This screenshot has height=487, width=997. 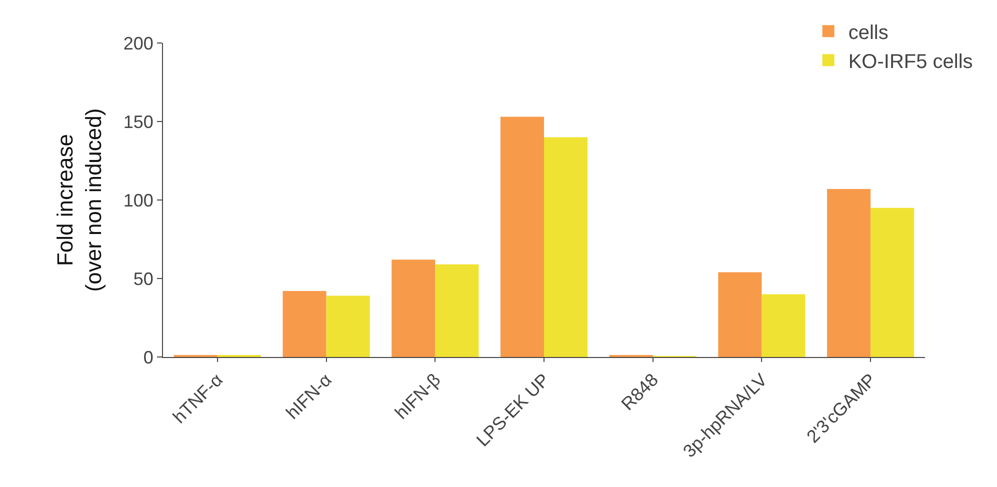 What do you see at coordinates (79, 200) in the screenshot?
I see `y-axis-title: Fold increase (over non induced)` at bounding box center [79, 200].